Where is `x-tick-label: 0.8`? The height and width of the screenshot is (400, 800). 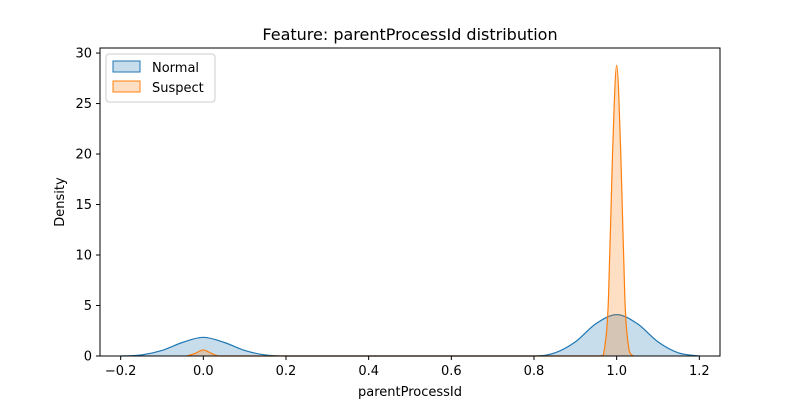 x-tick-label: 0.8 is located at coordinates (534, 371).